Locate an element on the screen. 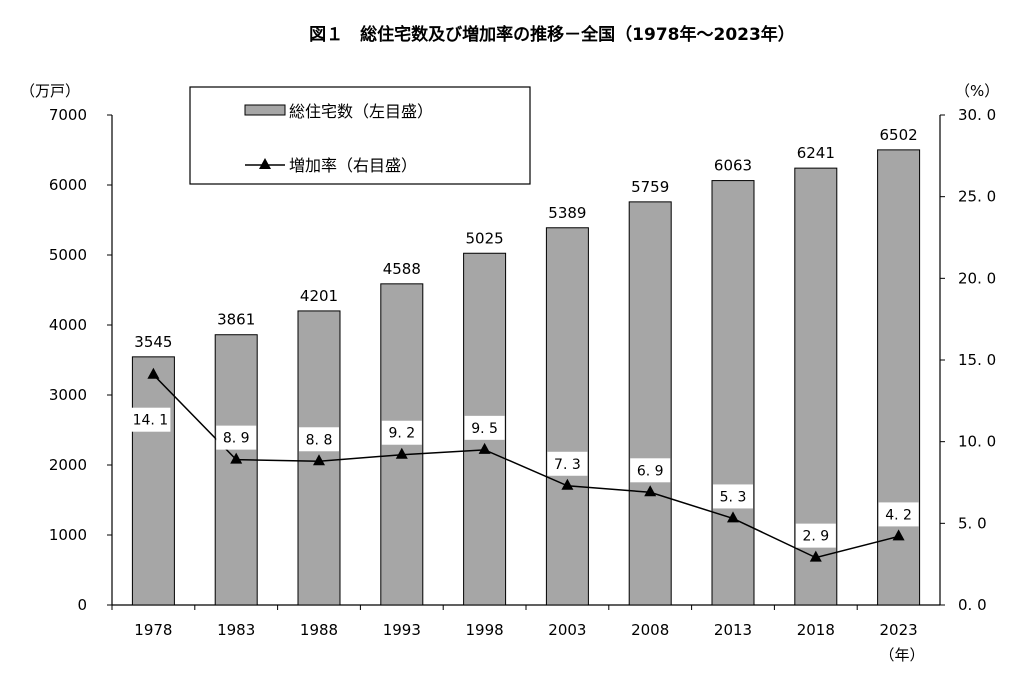 The image size is (1024, 679). bar-value-label: 3545 is located at coordinates (153, 342).